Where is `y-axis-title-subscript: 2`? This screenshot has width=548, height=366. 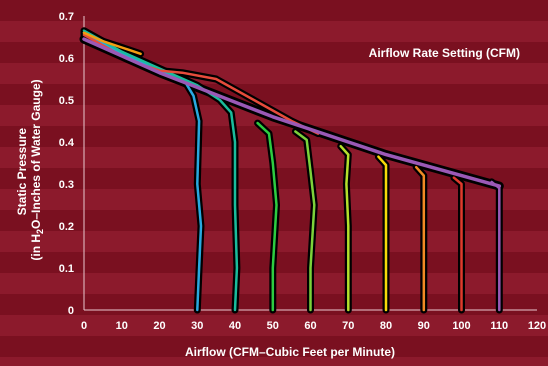
y-axis-title-subscript: 2 is located at coordinates (40, 231).